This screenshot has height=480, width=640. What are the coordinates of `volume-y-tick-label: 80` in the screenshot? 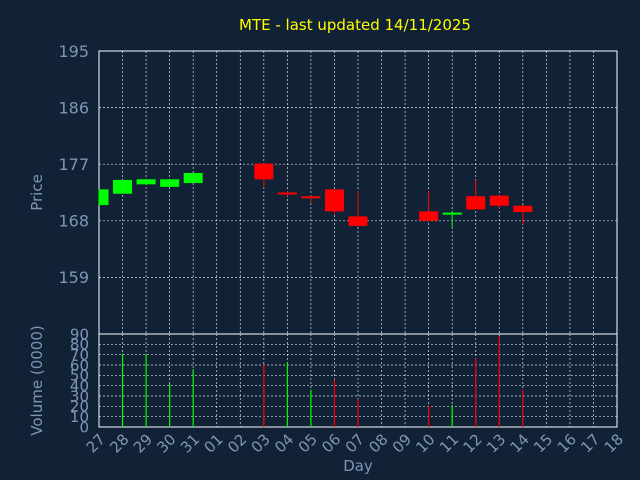 It's located at (79, 345).